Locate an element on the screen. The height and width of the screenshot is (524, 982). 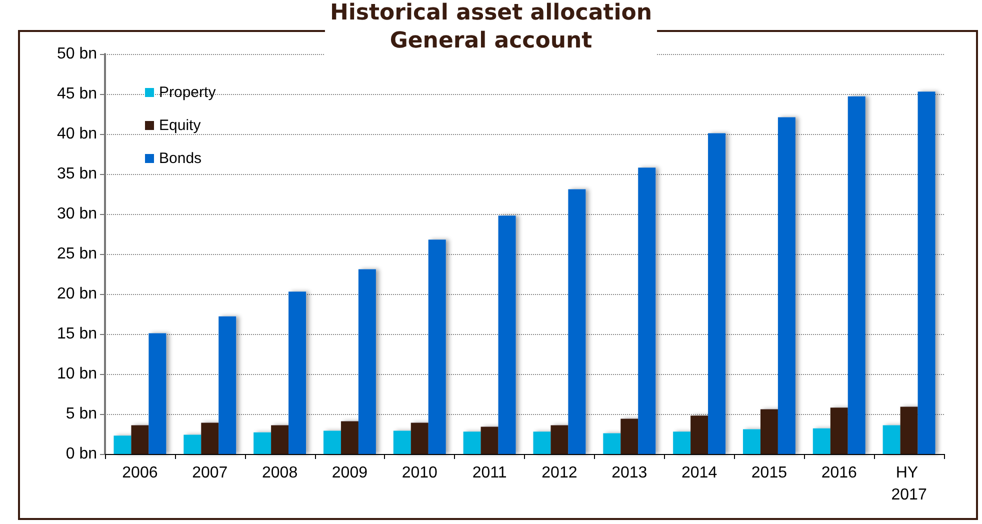
x-tick-label: 2015 is located at coordinates (769, 473).